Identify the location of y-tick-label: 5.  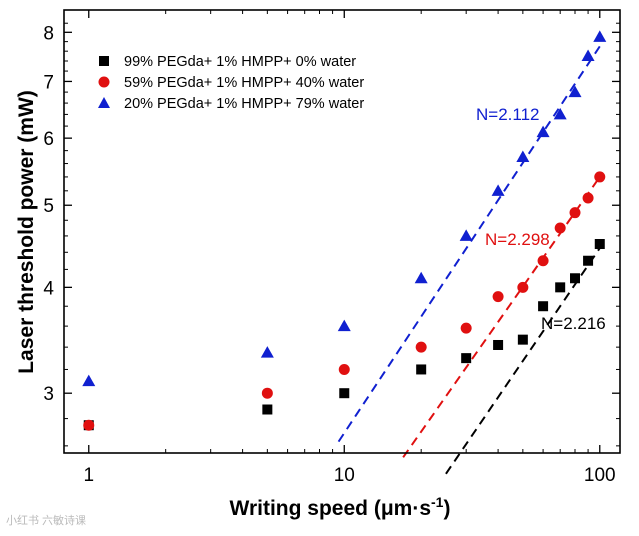
(48, 206).